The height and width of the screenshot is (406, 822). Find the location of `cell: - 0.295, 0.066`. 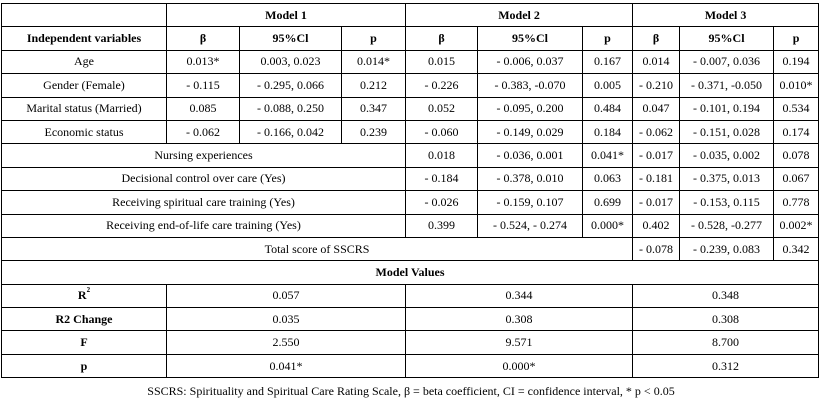

cell: - 0.295, 0.066 is located at coordinates (290, 85).